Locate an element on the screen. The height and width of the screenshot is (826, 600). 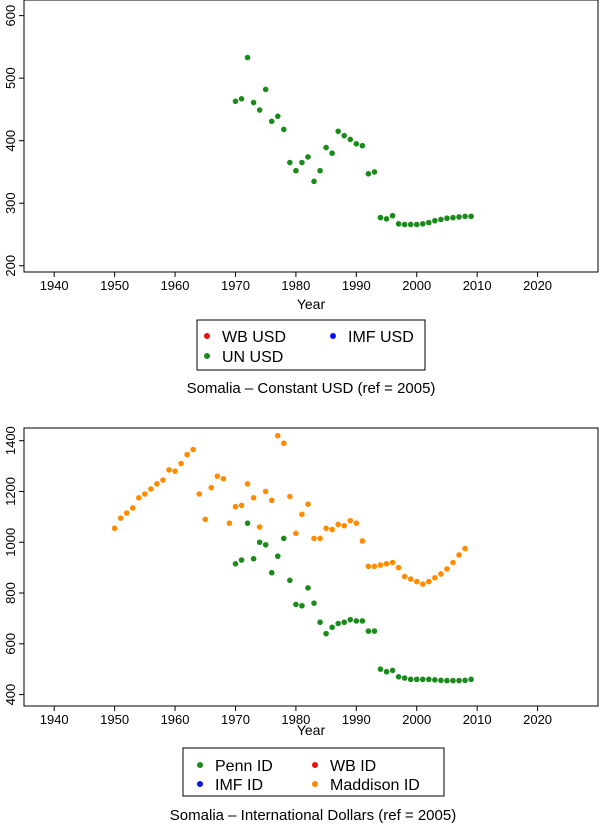
y-tick-label: 200 is located at coordinates (10, 266).